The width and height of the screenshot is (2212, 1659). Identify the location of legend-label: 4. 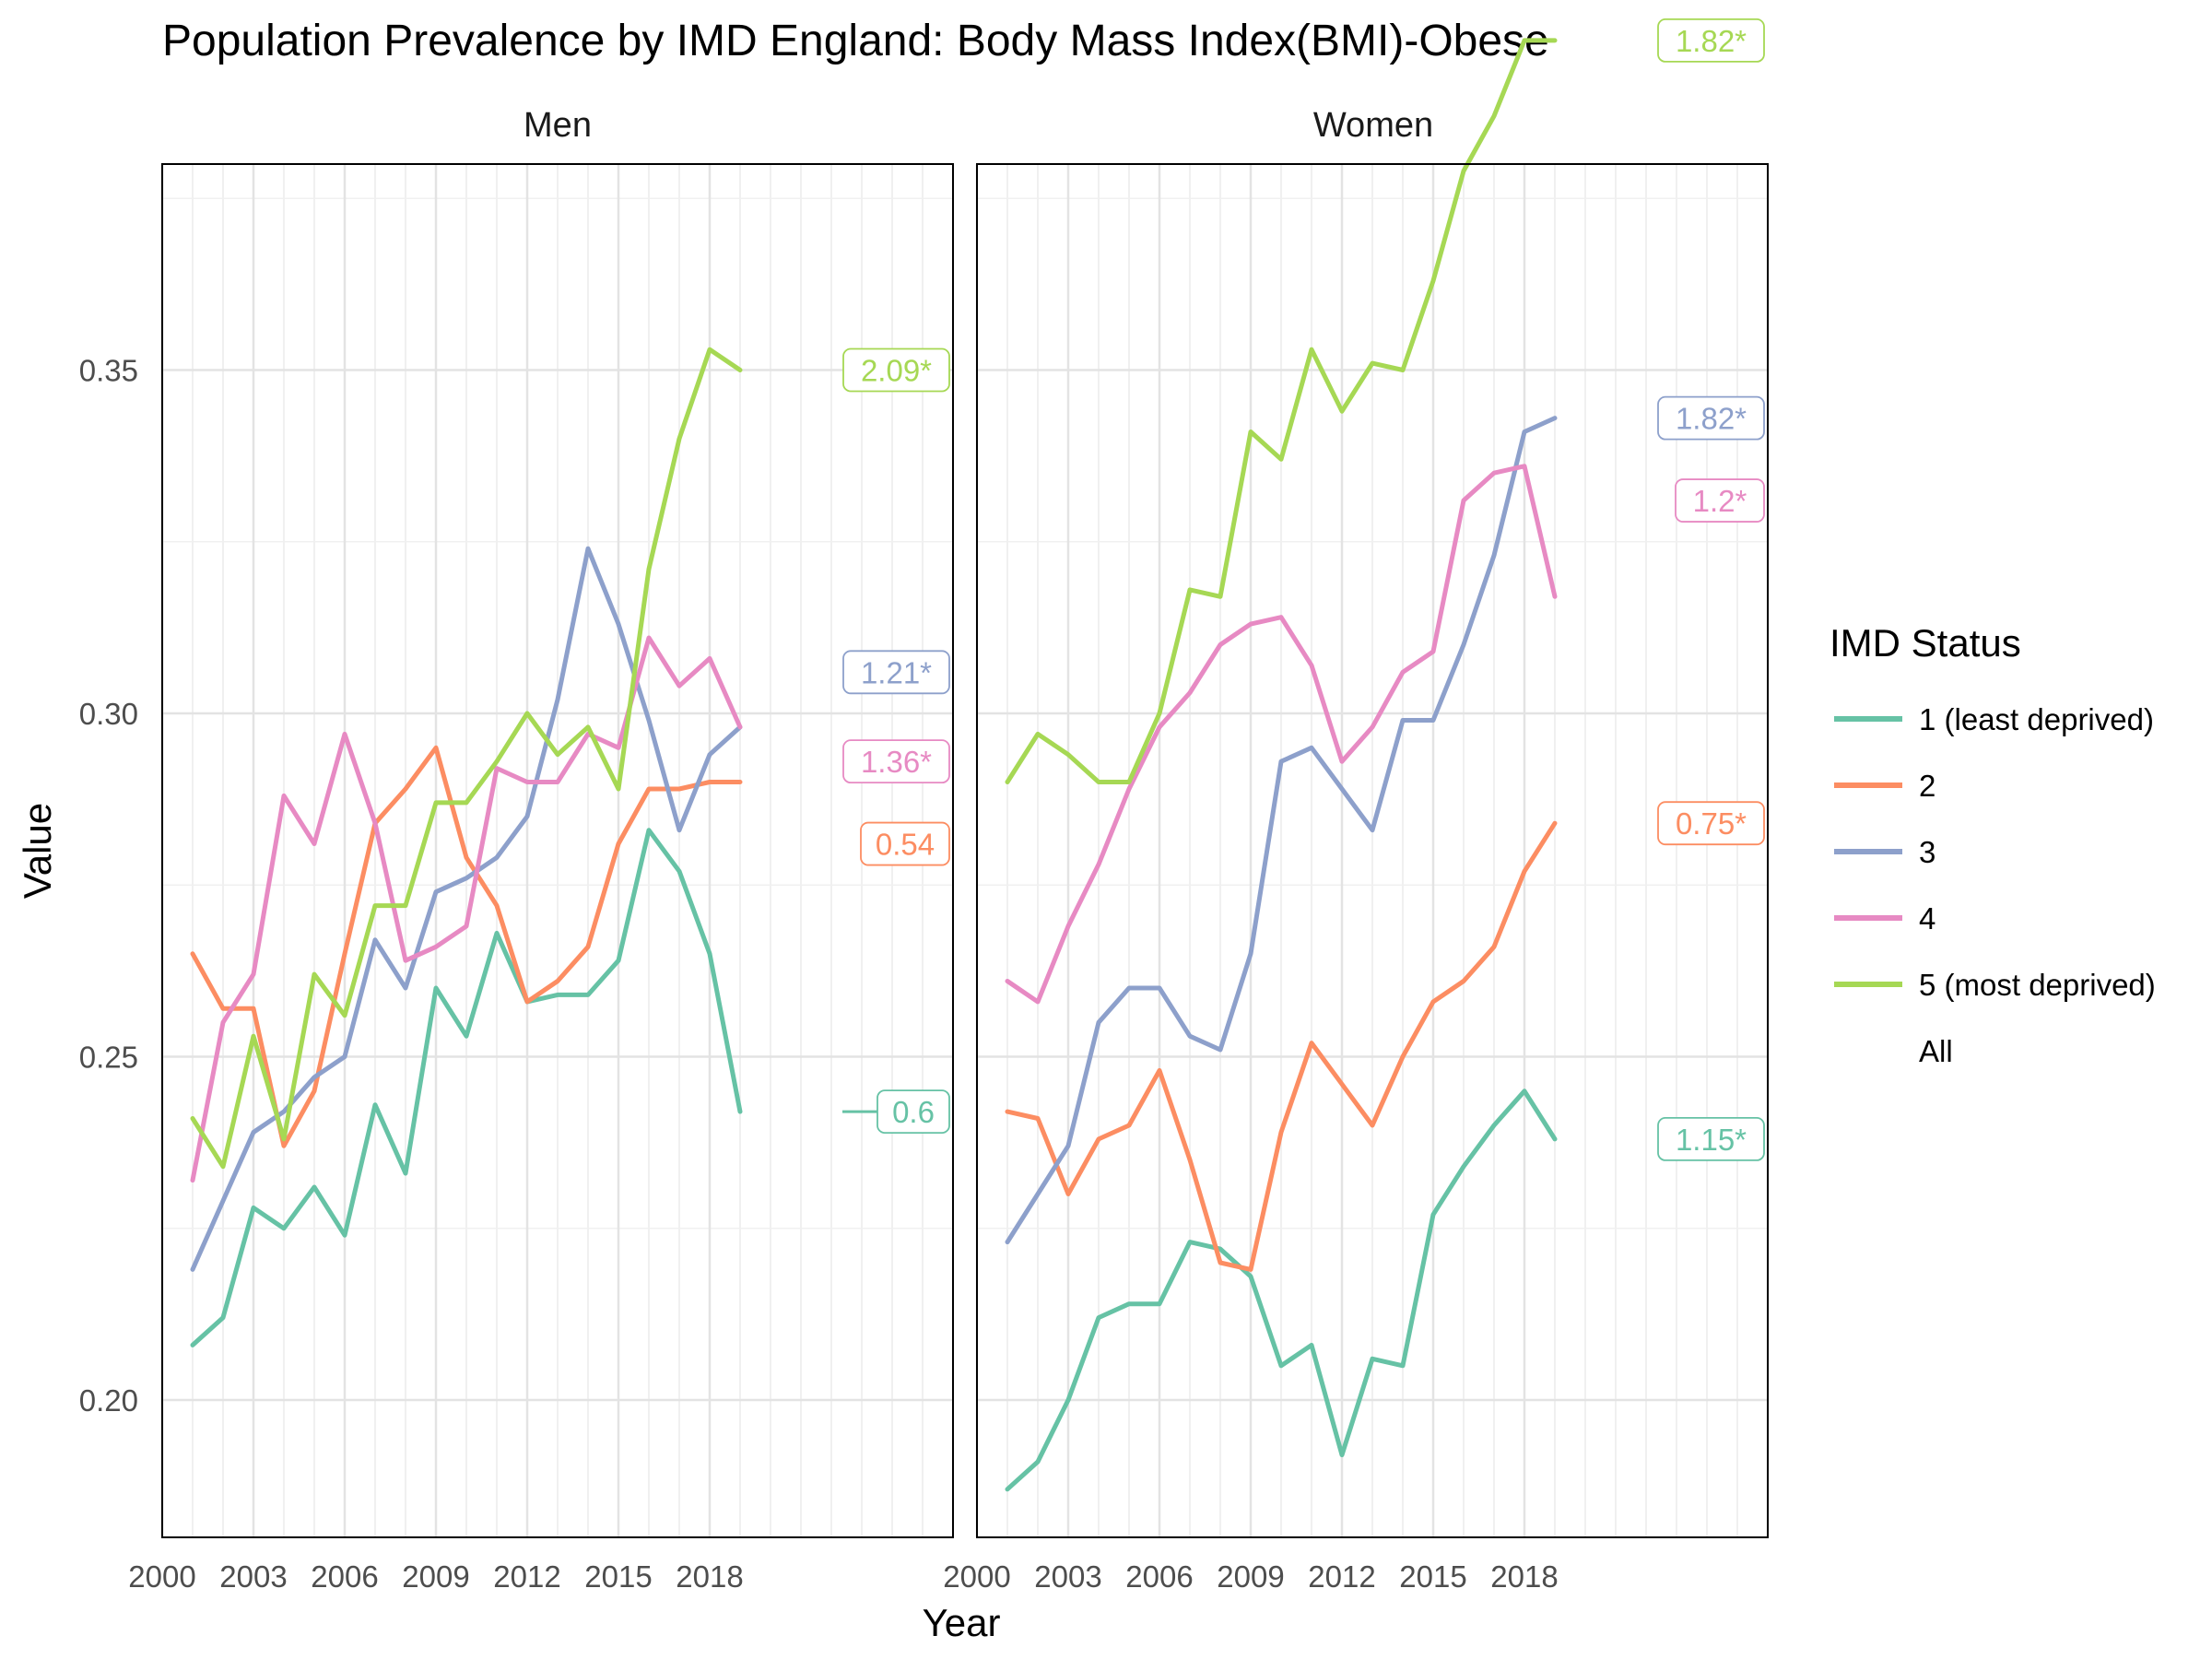
(1927, 918).